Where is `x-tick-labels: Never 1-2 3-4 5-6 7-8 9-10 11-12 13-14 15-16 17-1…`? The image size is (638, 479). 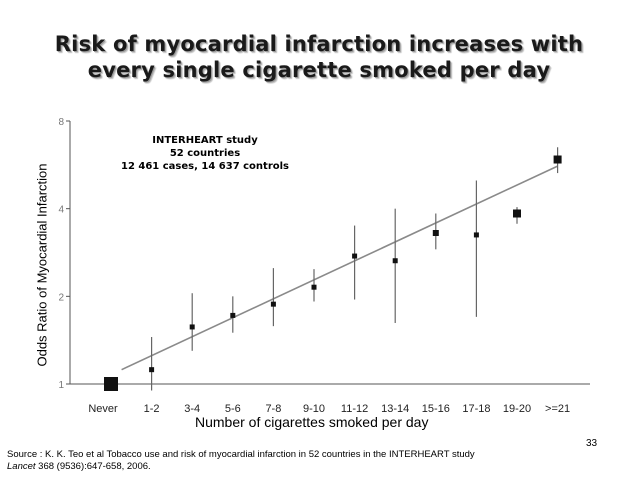 x-tick-labels: Never 1-2 3-4 5-6 7-8 9-10 11-12 13-14 15-16 17-1… is located at coordinates (329, 409).